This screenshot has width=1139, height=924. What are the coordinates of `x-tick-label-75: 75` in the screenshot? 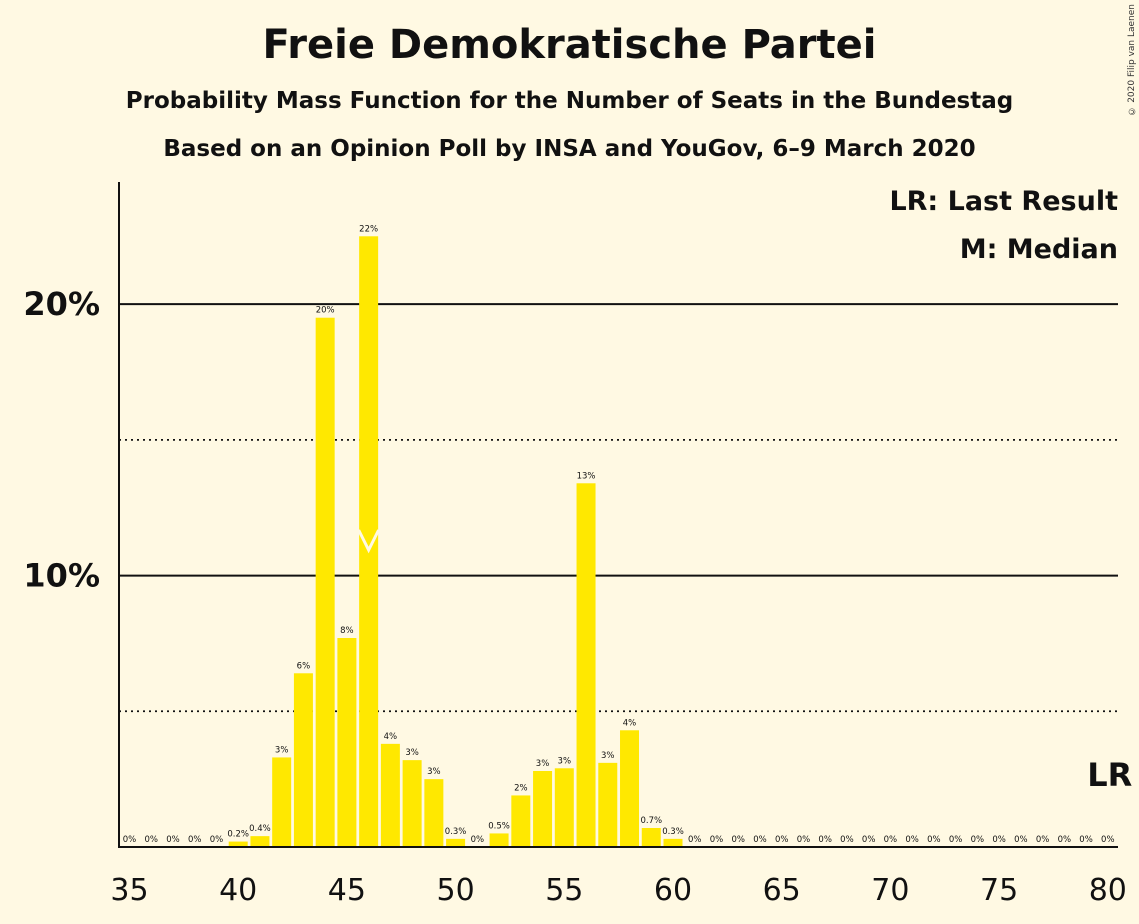 It's located at (999, 890).